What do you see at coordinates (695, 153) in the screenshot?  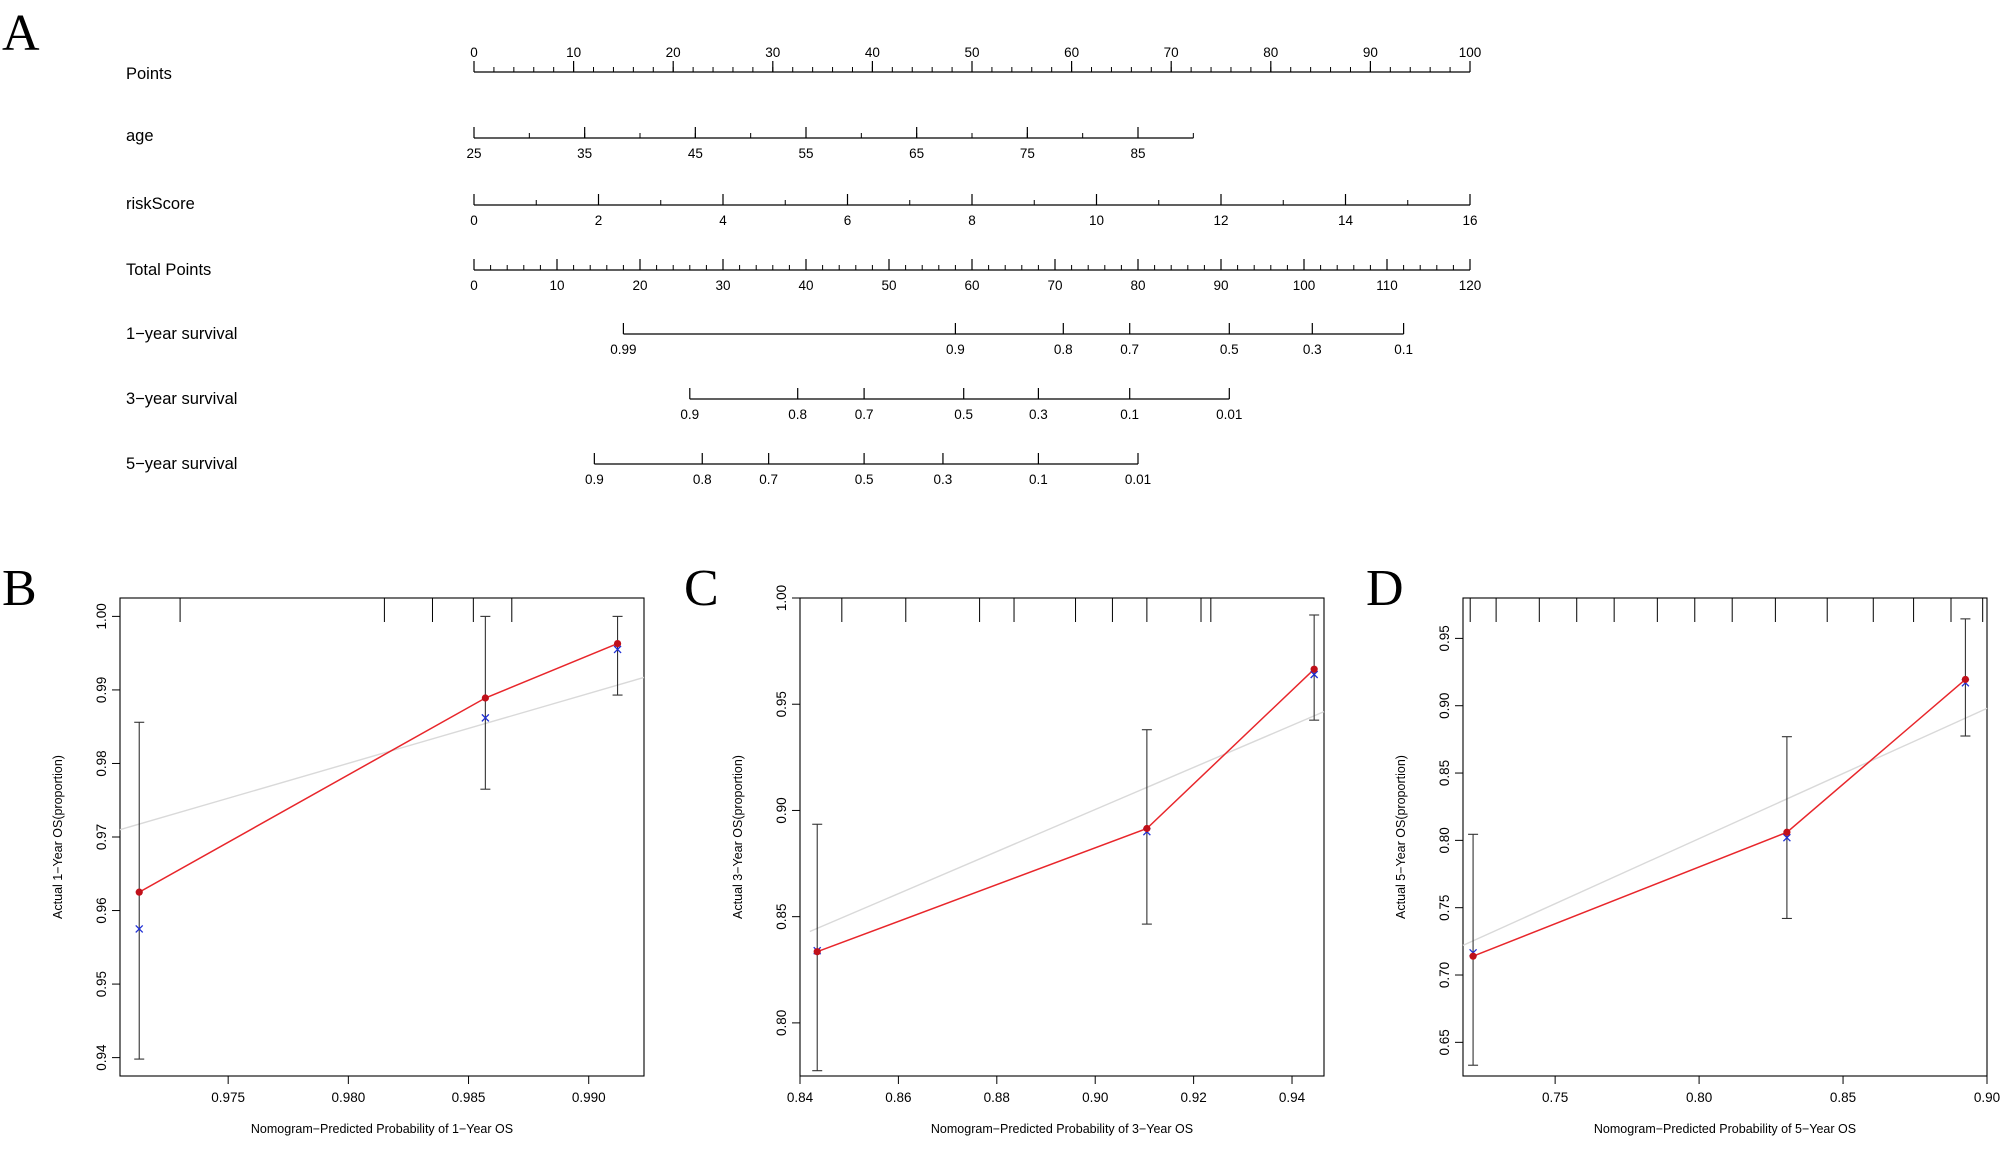 I see `nomogram-tick-label: 45` at bounding box center [695, 153].